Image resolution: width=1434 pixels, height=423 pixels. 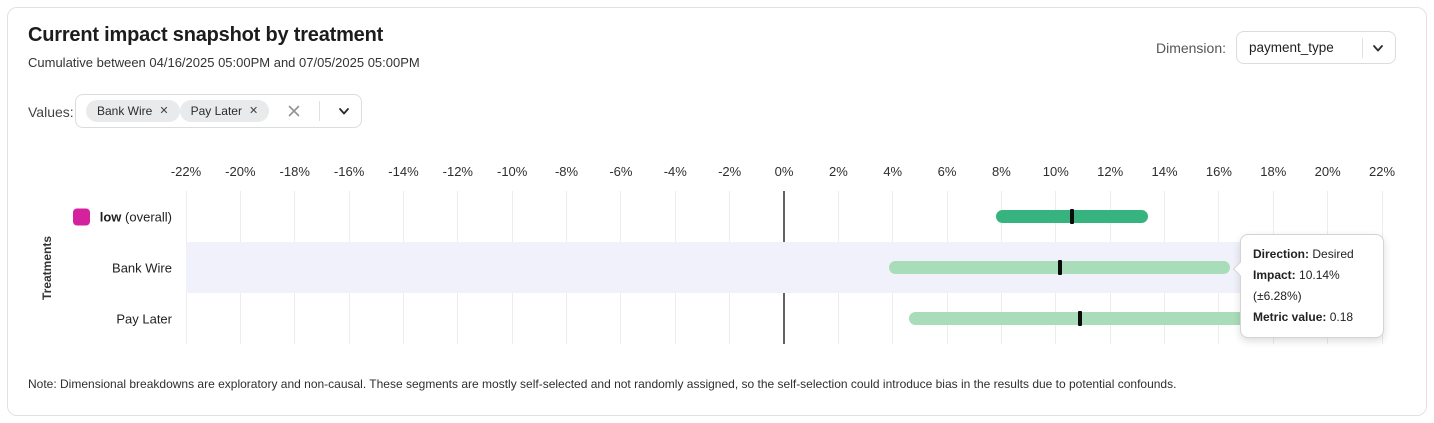 I want to click on legend-swatch, so click(x=81, y=216).